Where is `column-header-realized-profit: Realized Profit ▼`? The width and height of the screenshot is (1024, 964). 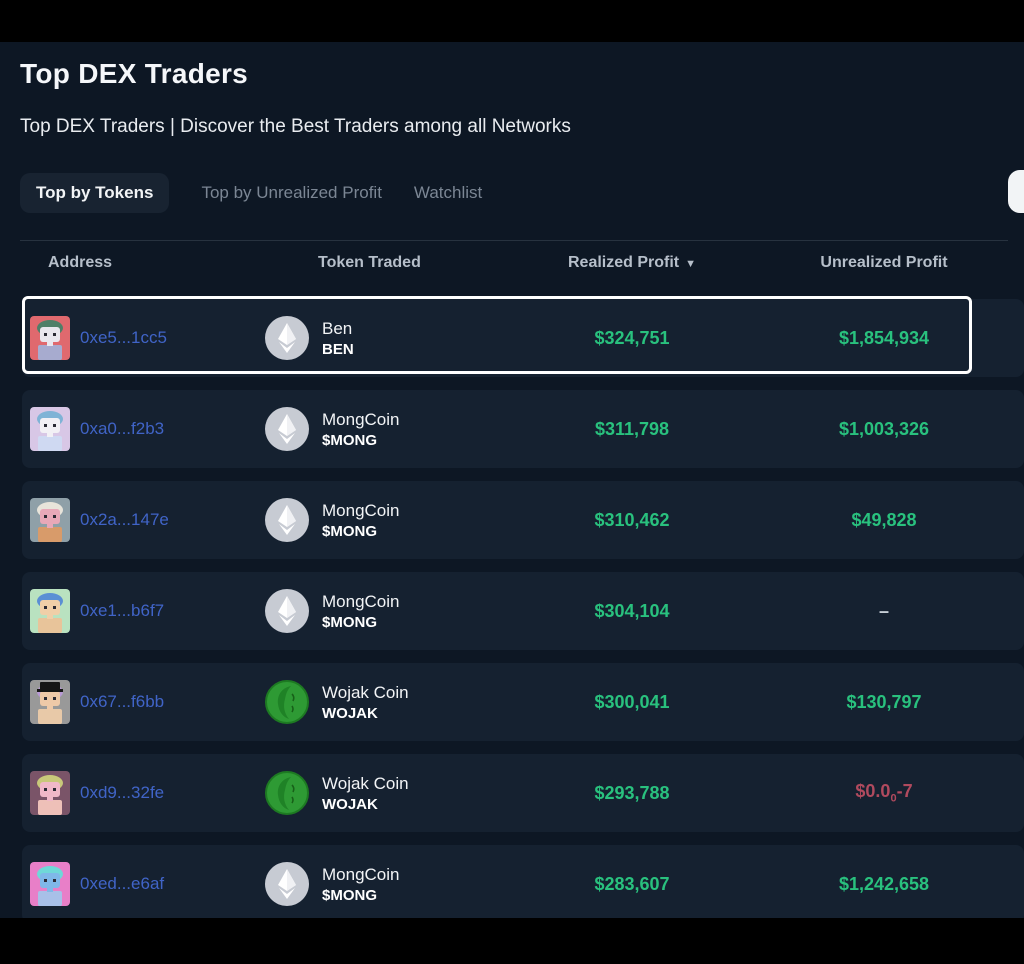
column-header-realized-profit: Realized Profit ▼ is located at coordinates (632, 262).